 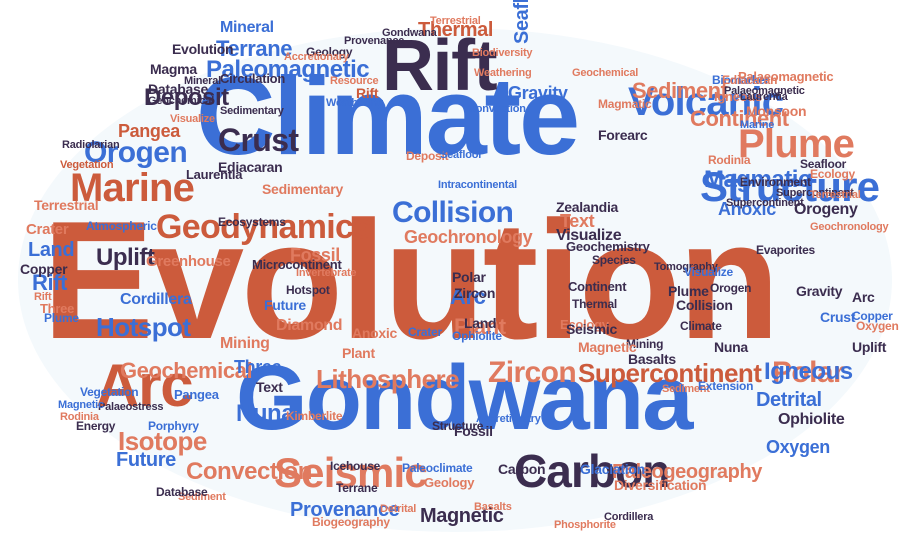 What do you see at coordinates (587, 207) in the screenshot?
I see `word-zealandia: Zealandia` at bounding box center [587, 207].